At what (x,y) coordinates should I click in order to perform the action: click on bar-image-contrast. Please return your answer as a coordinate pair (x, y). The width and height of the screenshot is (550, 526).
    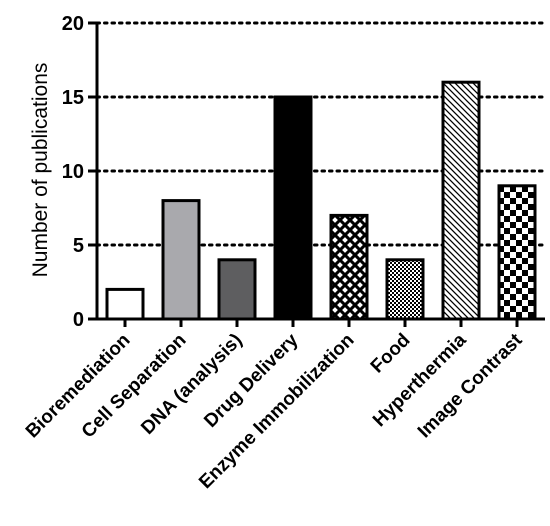
    Looking at the image, I should click on (517, 252).